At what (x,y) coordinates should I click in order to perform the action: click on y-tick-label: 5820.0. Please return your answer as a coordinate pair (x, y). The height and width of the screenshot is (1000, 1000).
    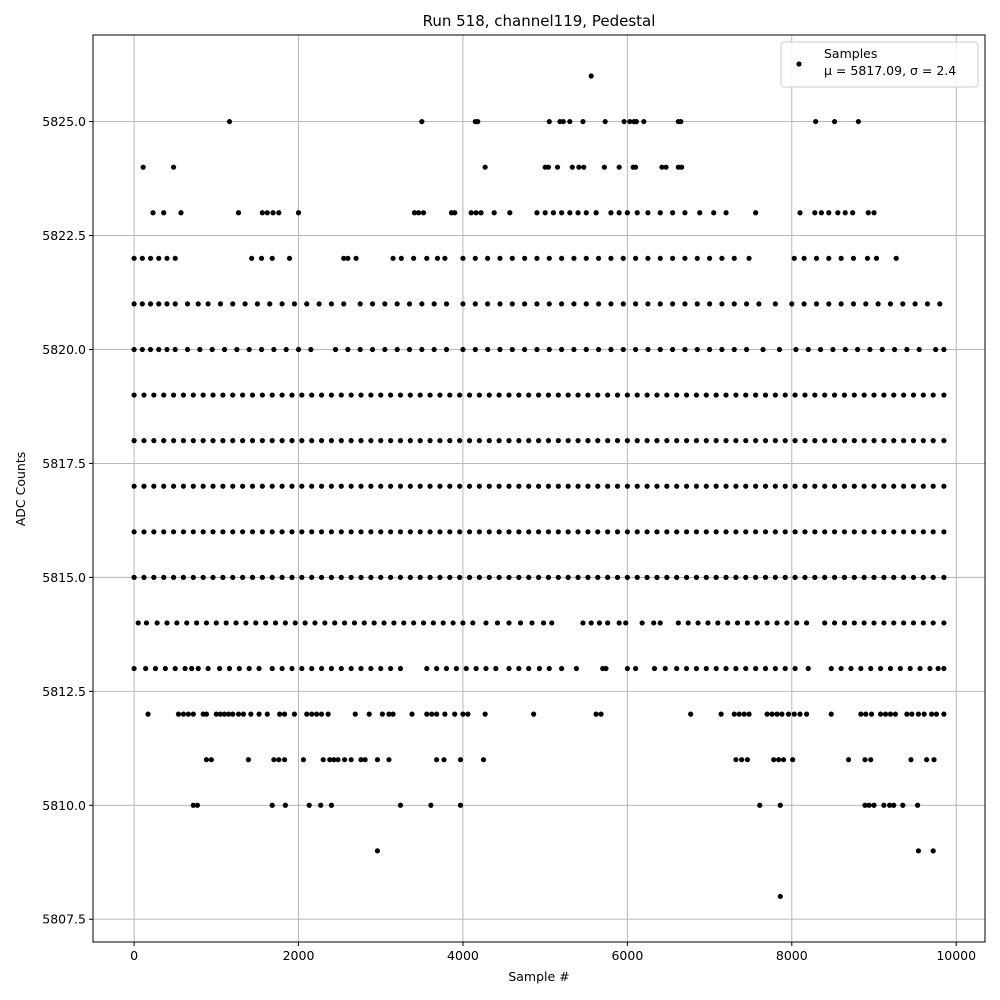
    Looking at the image, I should click on (64, 349).